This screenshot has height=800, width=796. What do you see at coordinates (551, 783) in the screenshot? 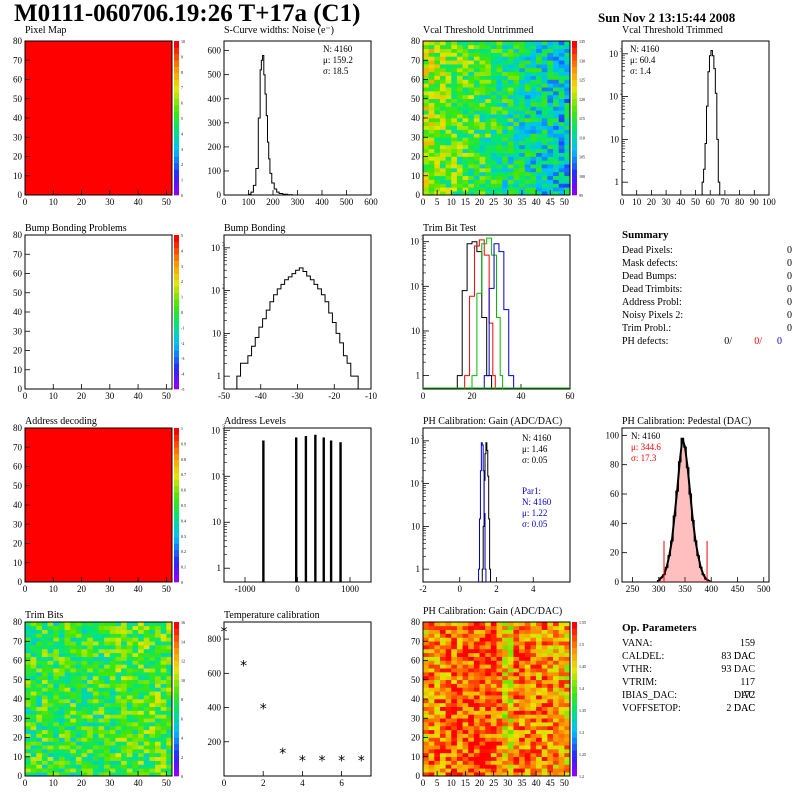
I see `x-tick-label: 45` at bounding box center [551, 783].